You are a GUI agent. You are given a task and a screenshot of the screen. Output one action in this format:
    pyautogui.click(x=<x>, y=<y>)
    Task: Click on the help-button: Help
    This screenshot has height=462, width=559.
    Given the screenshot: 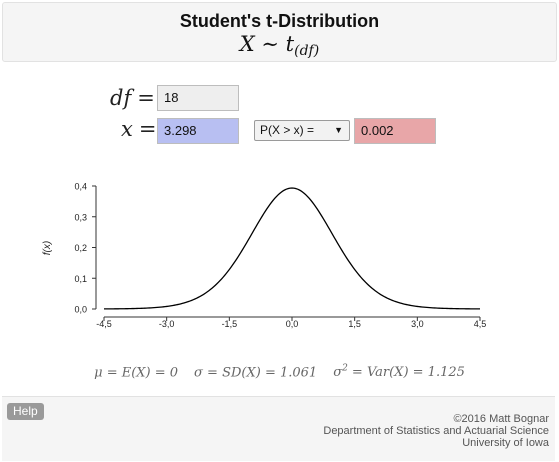 What is the action you would take?
    pyautogui.click(x=25, y=411)
    